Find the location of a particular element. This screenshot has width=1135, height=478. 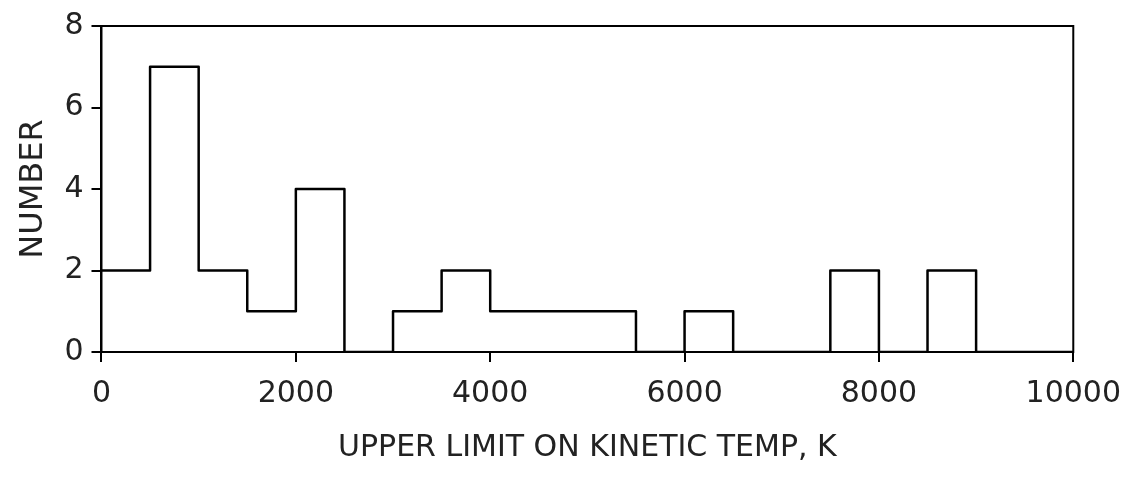

y-tick-label: 2 is located at coordinates (74, 268).